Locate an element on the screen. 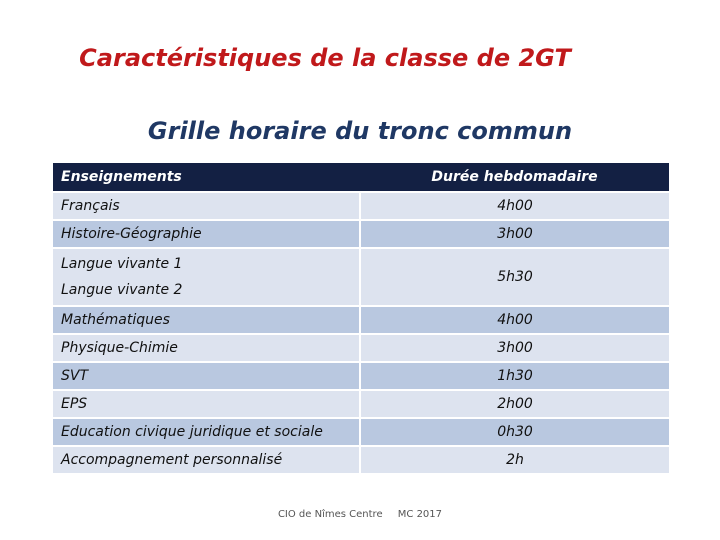 This screenshot has width=720, height=540. subject-cell: Langue vivante 1 Langue vivante 2 is located at coordinates (206, 277).